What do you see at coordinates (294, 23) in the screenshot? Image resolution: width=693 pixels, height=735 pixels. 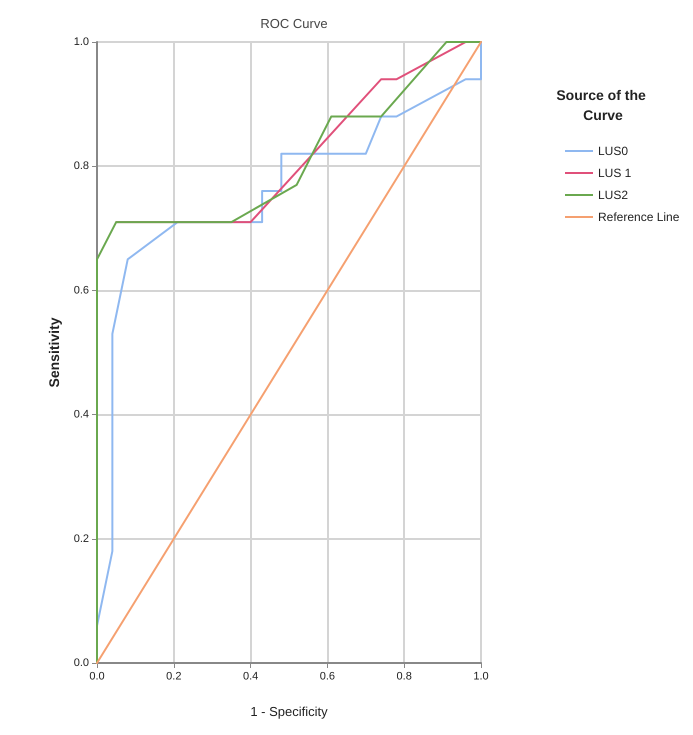 I see `chart-title: ROC Curve` at bounding box center [294, 23].